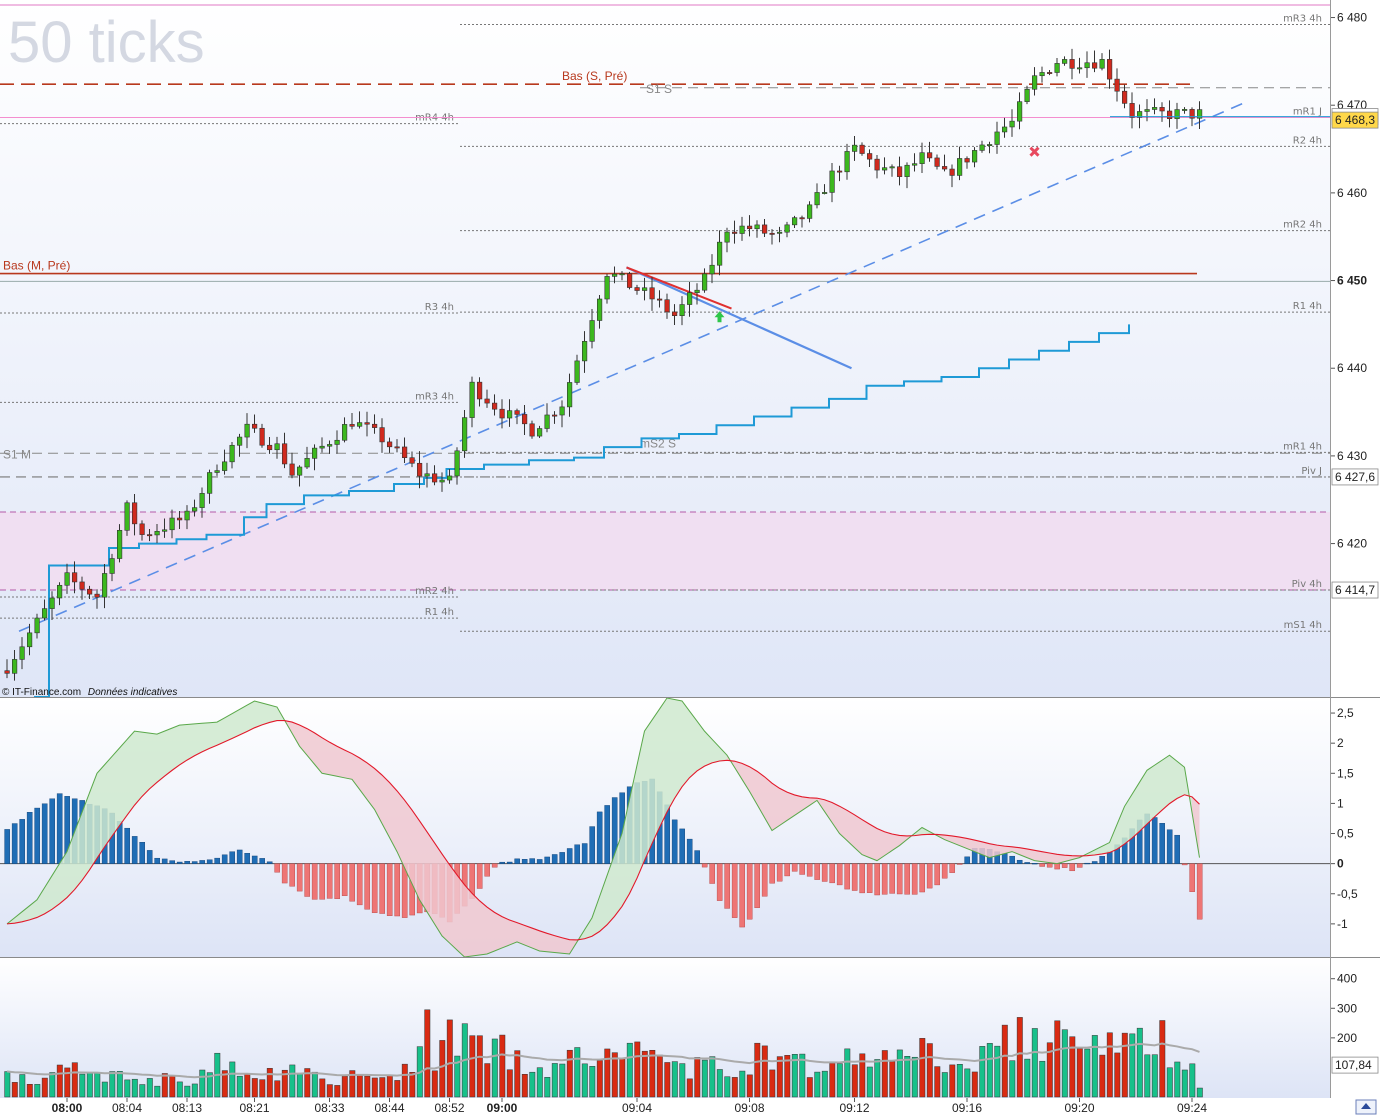 This screenshot has width=1380, height=1116. What do you see at coordinates (739, 318) in the screenshot?
I see `downtrend-line` at bounding box center [739, 318].